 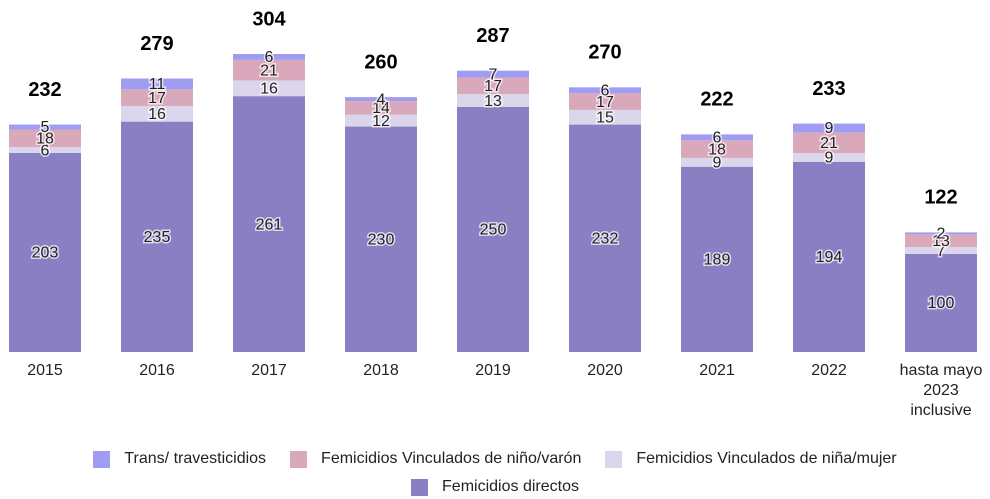 What do you see at coordinates (940, 198) in the screenshot?
I see `total-label: 122` at bounding box center [940, 198].